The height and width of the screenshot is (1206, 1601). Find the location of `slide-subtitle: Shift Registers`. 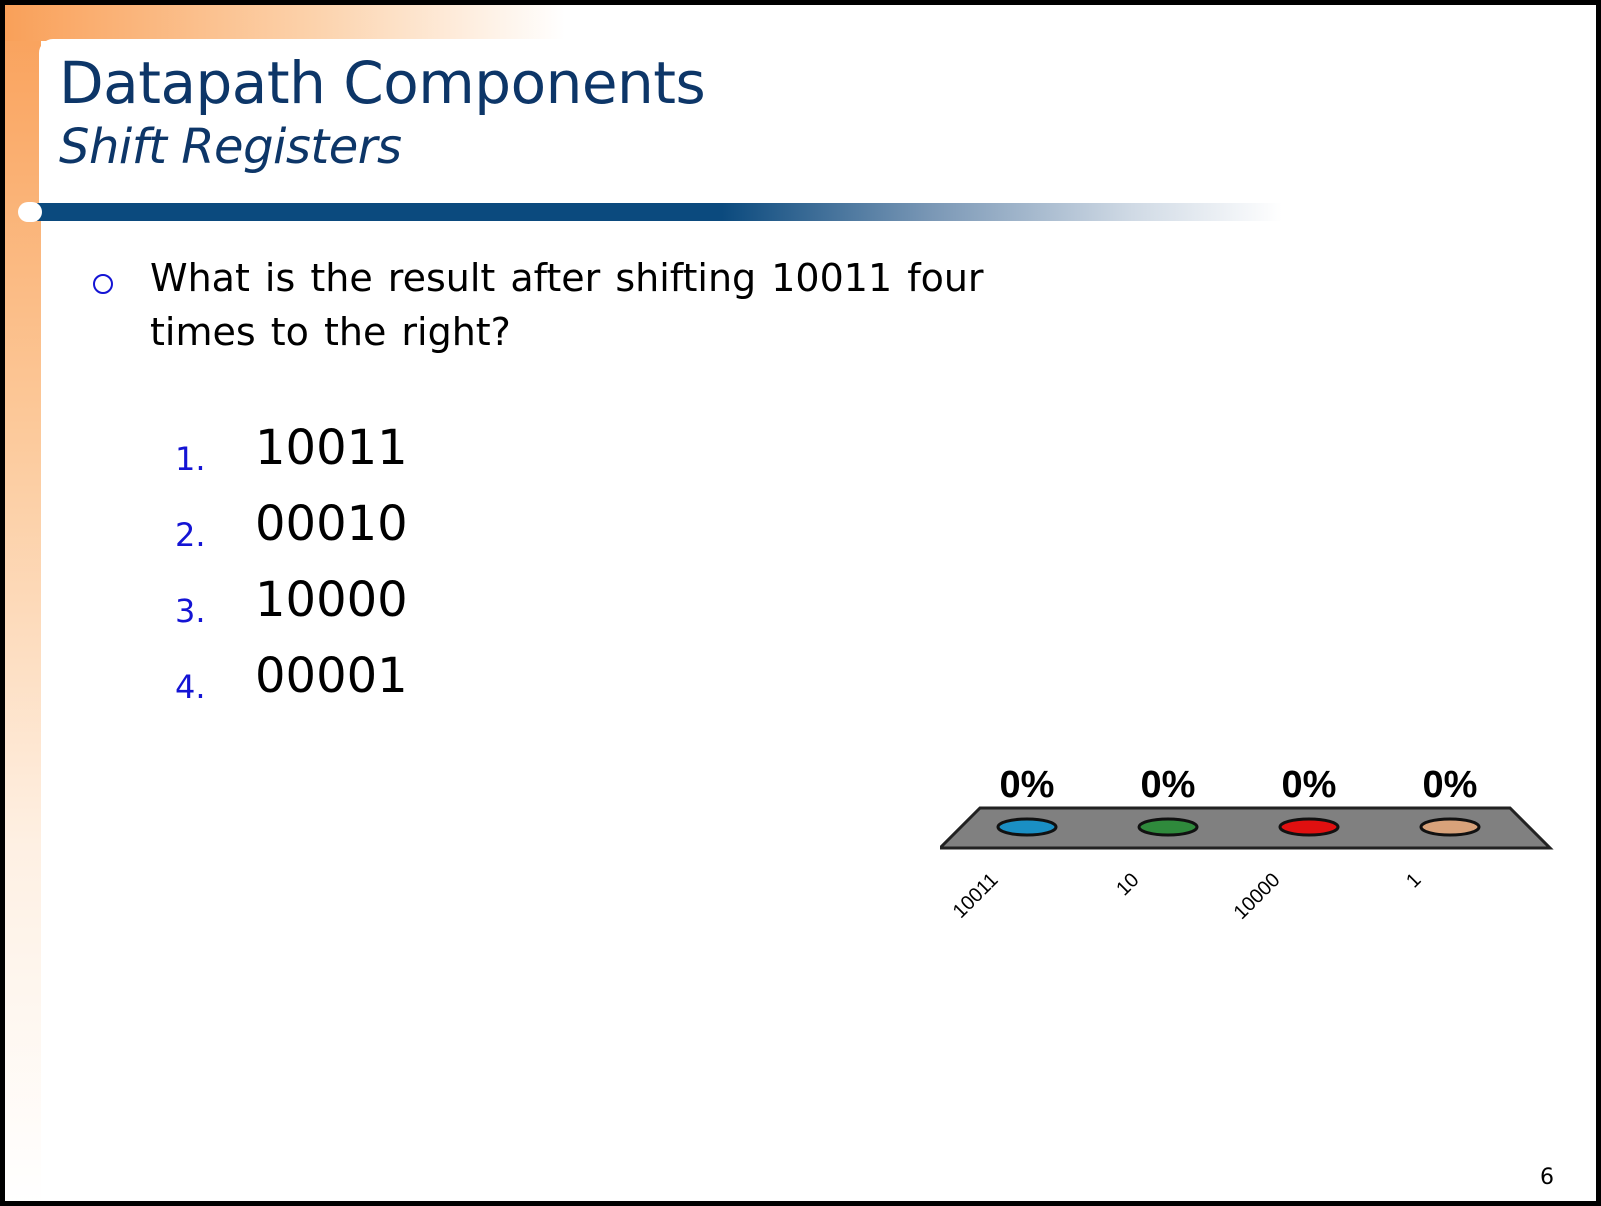

slide-subtitle: Shift Registers is located at coordinates (230, 147).